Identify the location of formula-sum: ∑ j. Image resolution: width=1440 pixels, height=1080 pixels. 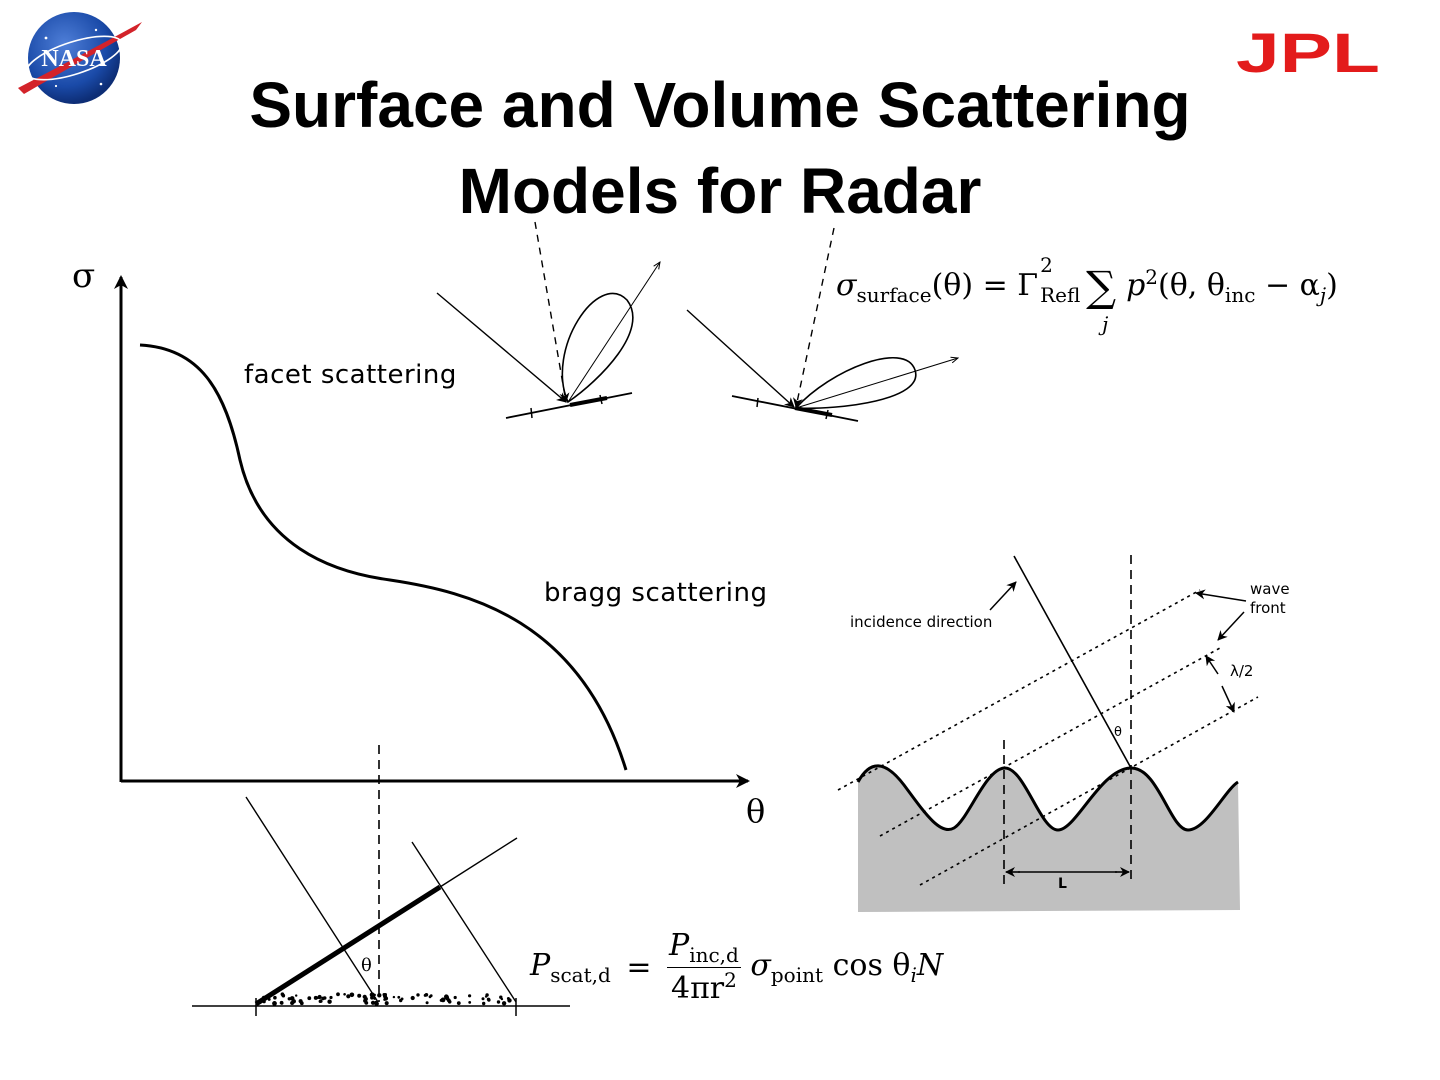
(1106, 299).